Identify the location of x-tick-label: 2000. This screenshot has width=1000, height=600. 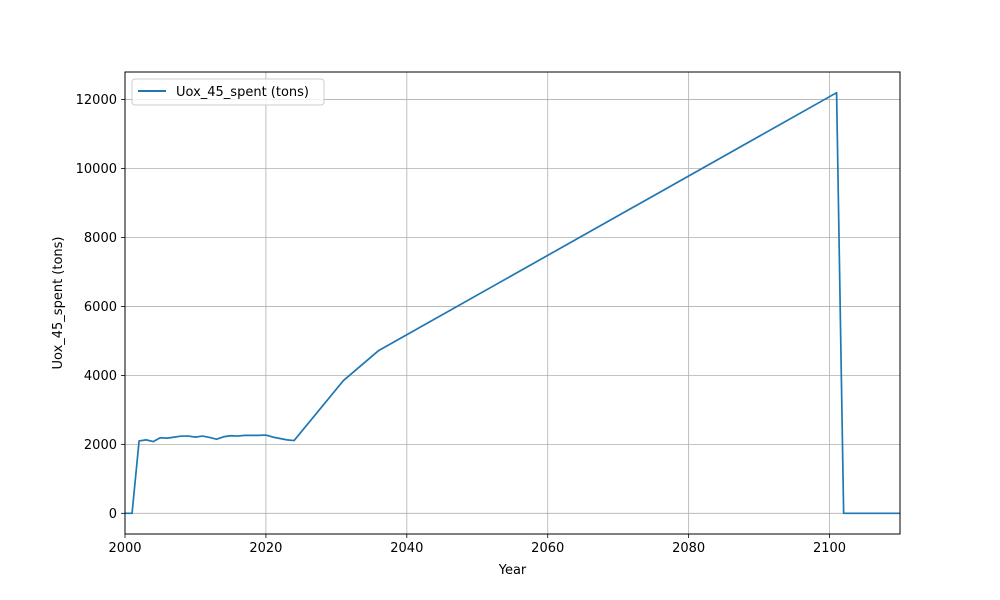
(124, 548).